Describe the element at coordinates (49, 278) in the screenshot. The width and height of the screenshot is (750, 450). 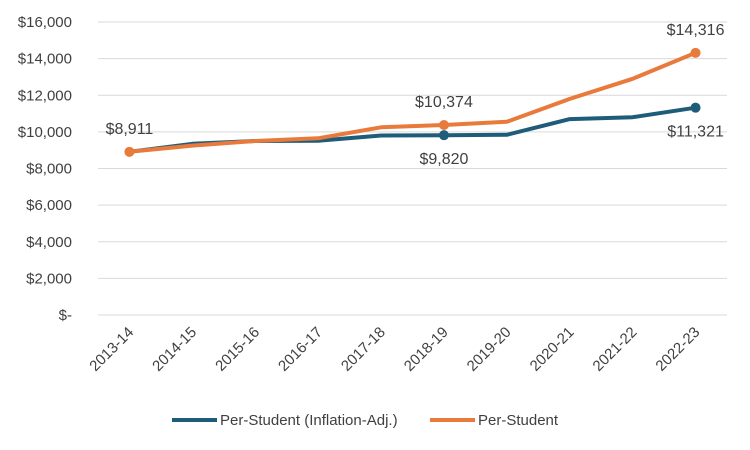
I see `y-tick-label: $2,000` at that location.